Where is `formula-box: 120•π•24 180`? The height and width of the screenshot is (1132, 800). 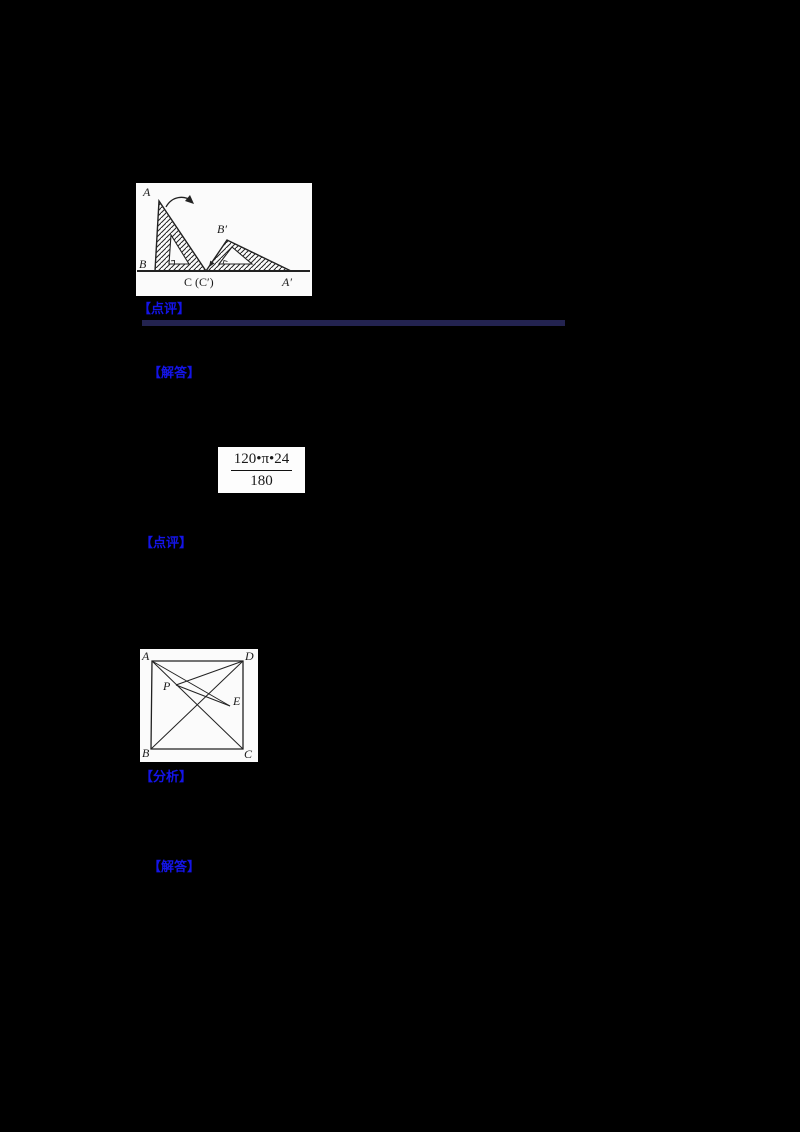
formula-box: 120•π•24 180 is located at coordinates (261, 470).